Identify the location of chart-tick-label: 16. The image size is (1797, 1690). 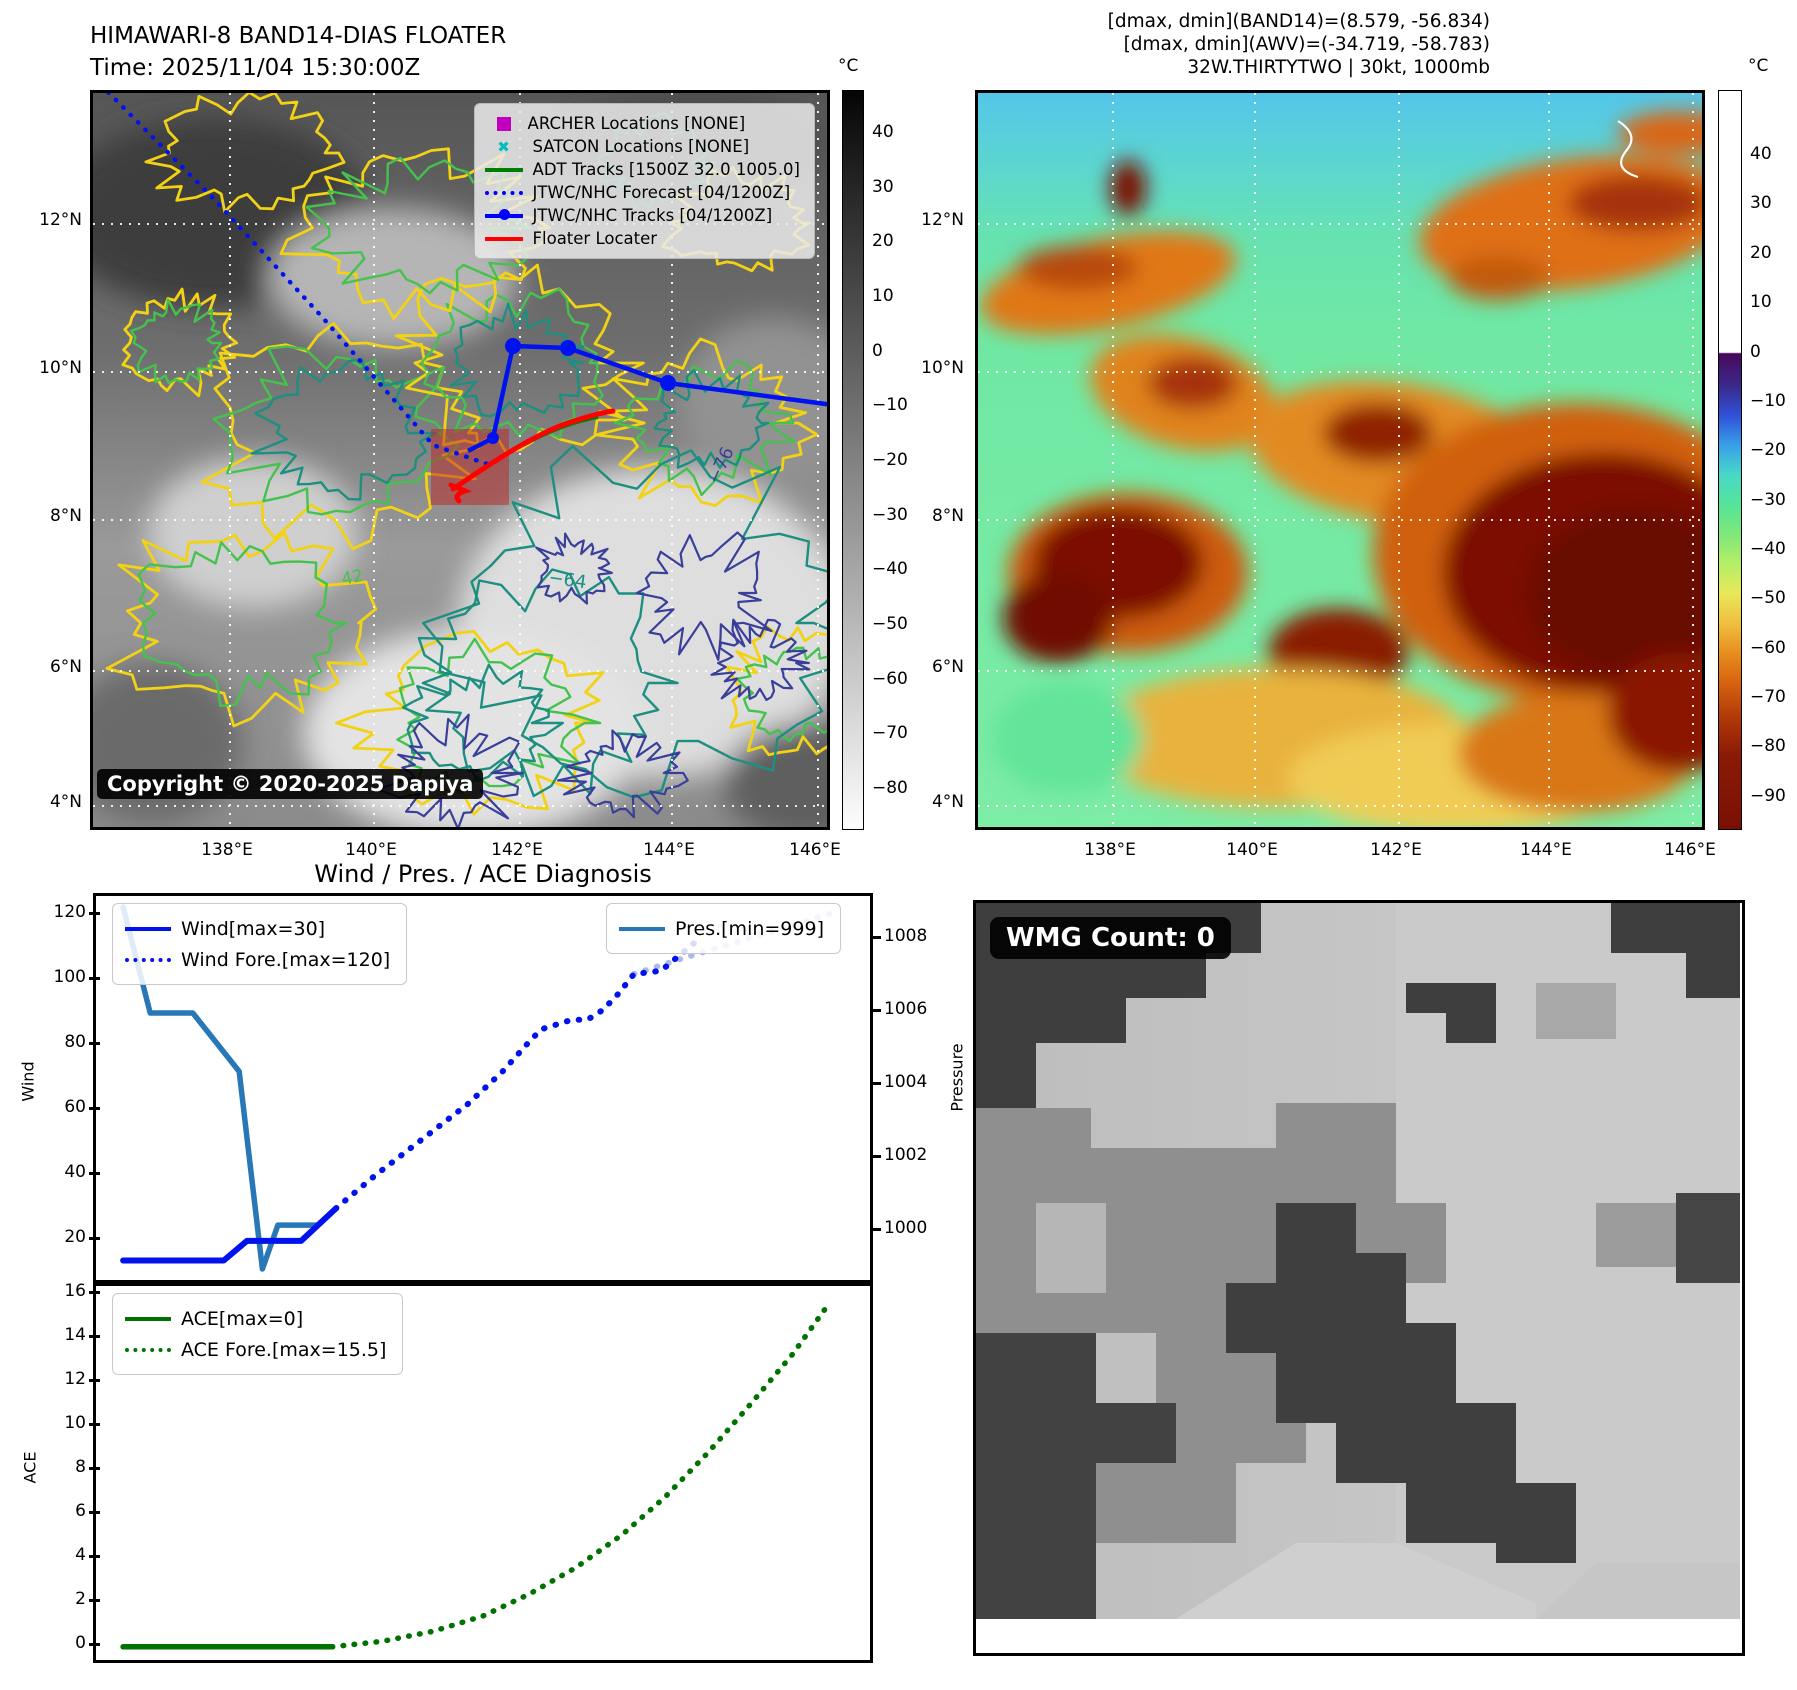
(68, 1291).